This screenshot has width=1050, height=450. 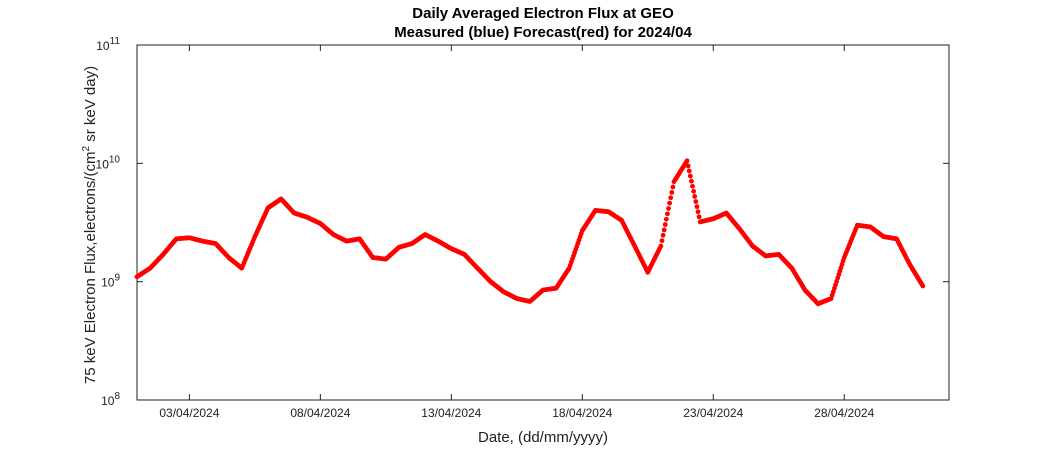 I want to click on x-tick-label: 23/04/2024, so click(x=713, y=413).